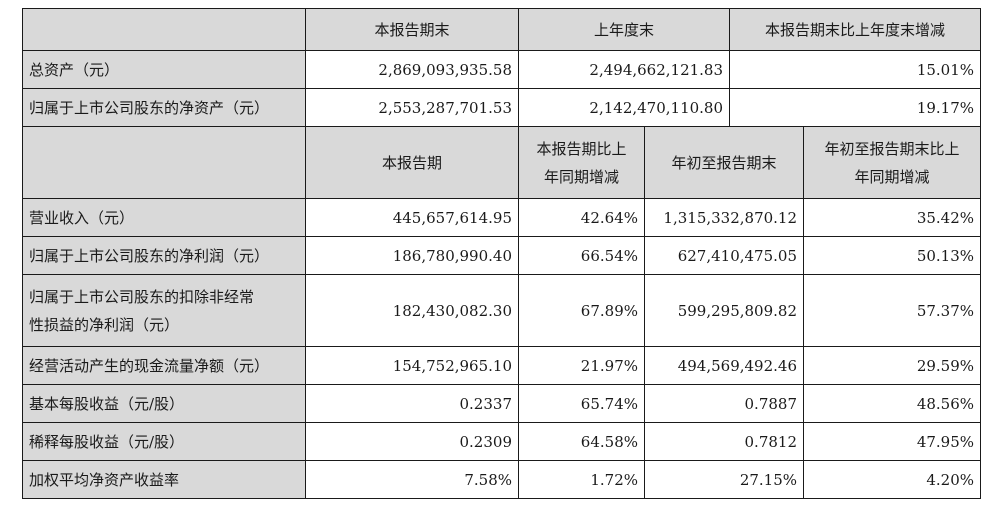 The width and height of the screenshot is (1000, 520). What do you see at coordinates (624, 69) in the screenshot?
I see `value-prior-year-end: 2,494,662,121.83` at bounding box center [624, 69].